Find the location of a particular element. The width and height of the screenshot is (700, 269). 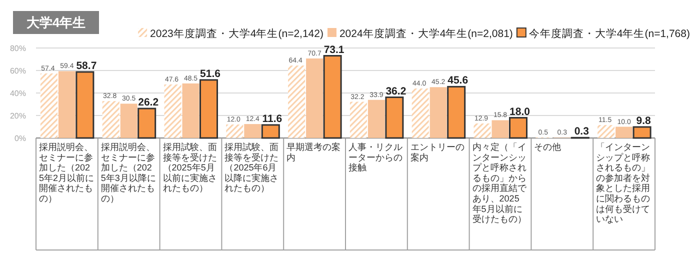

y-tick-label: 20% is located at coordinates (18, 116).